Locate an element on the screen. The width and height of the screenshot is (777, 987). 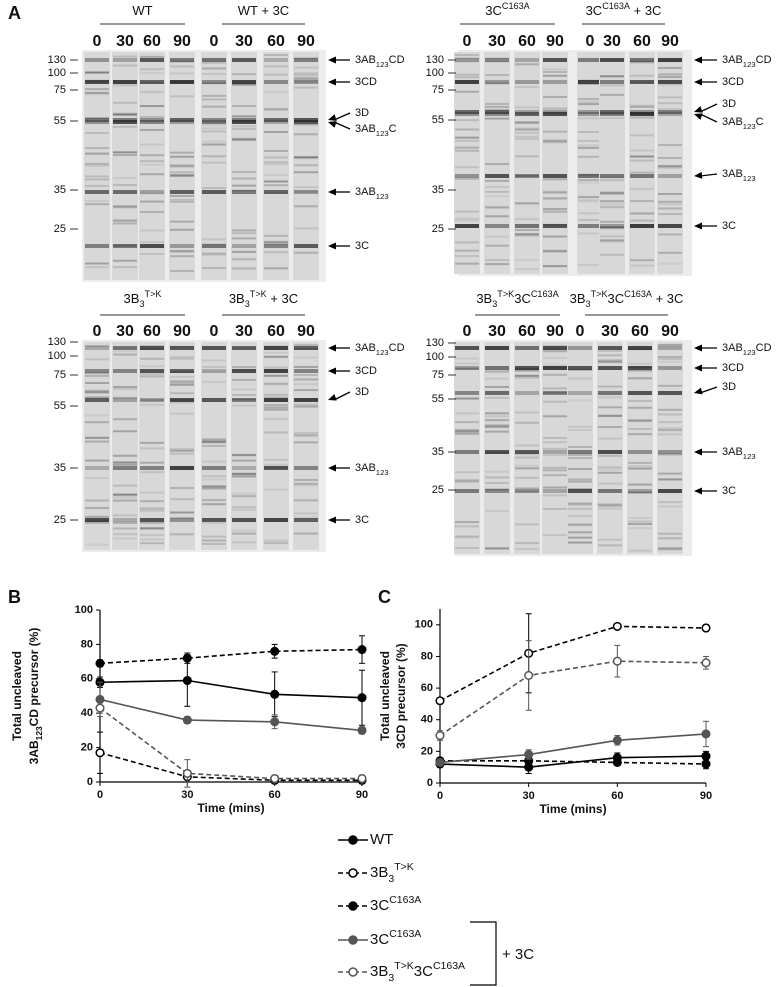
gel-group-label-sup: T>K is located at coordinates (153, 294).